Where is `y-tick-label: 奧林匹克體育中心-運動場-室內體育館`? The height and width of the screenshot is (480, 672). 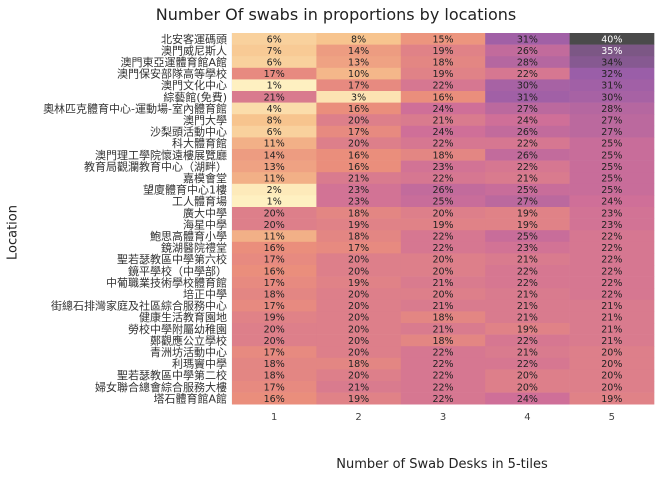 y-tick-label: 奧林匹克體育中心-運動場-室內體育館 is located at coordinates (135, 108).